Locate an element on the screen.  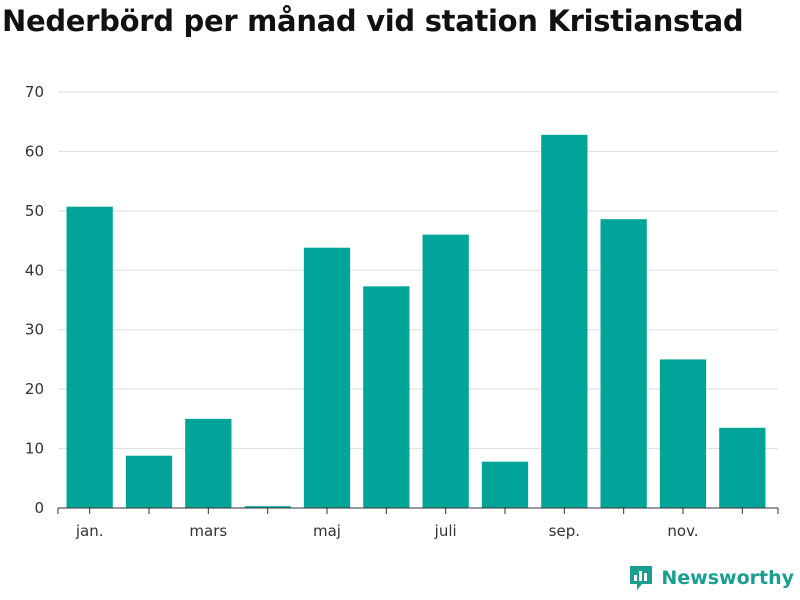
bar-mars is located at coordinates (208, 463).